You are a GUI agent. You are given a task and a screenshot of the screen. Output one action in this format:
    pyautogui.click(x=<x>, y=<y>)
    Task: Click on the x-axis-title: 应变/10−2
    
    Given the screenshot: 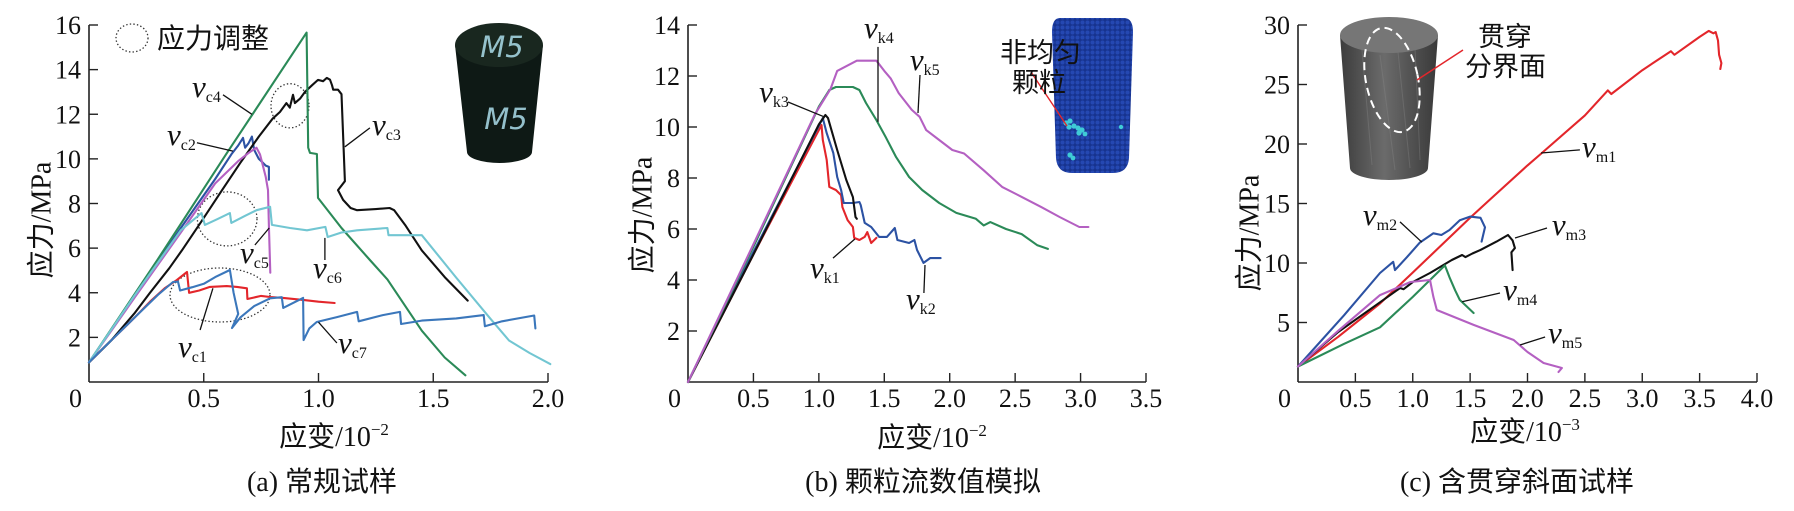 What is the action you would take?
    pyautogui.click(x=334, y=436)
    